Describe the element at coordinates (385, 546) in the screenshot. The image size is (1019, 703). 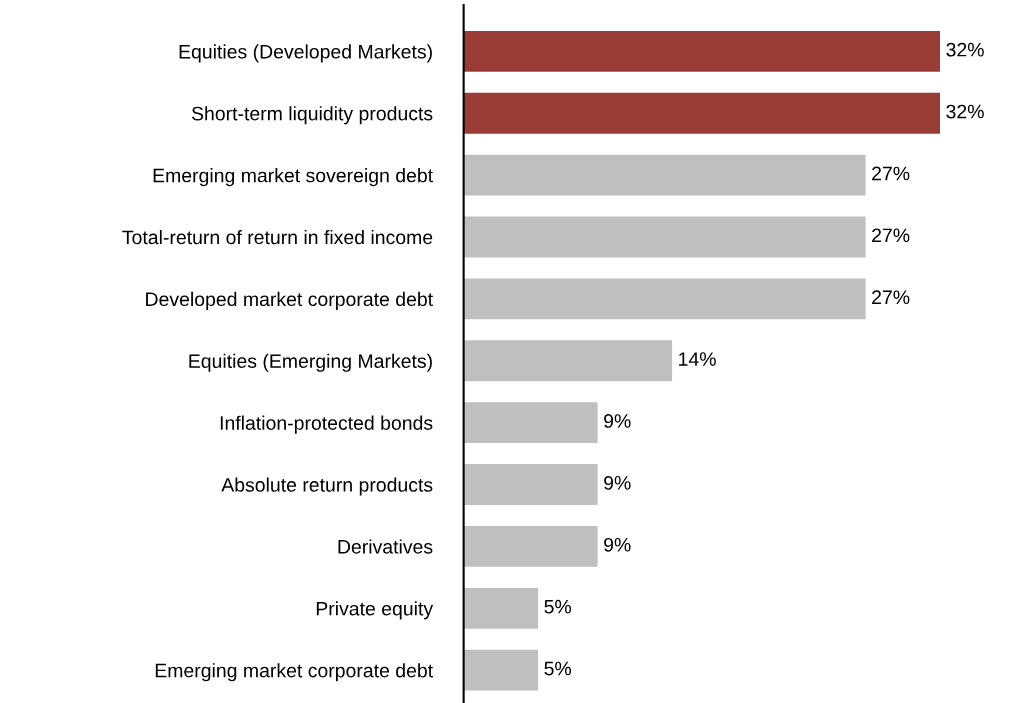
I see `y-tick-label: Derivatives` at that location.